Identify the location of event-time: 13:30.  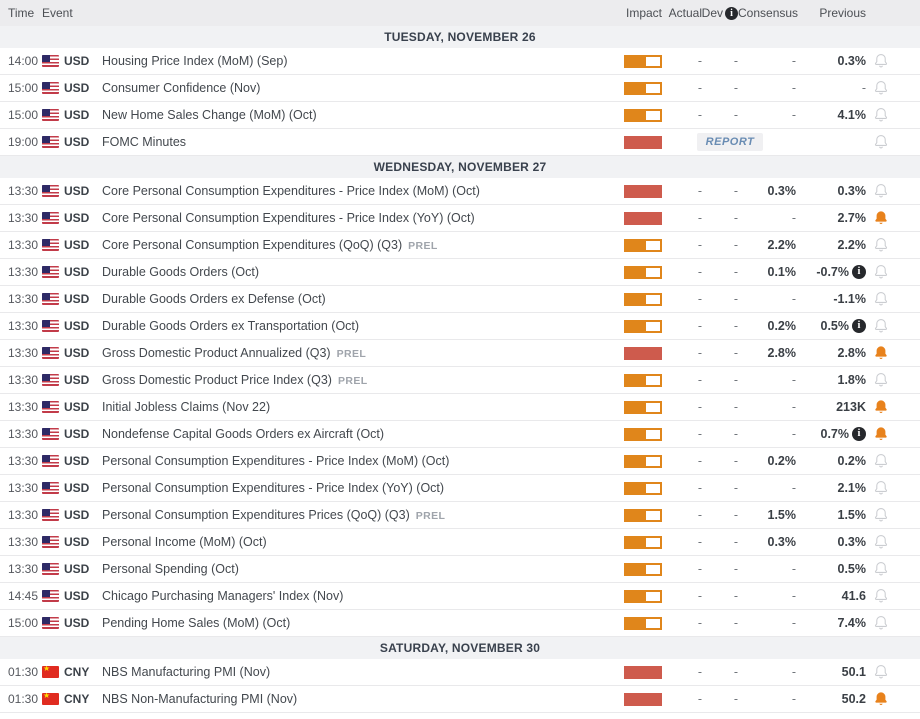
(23, 407).